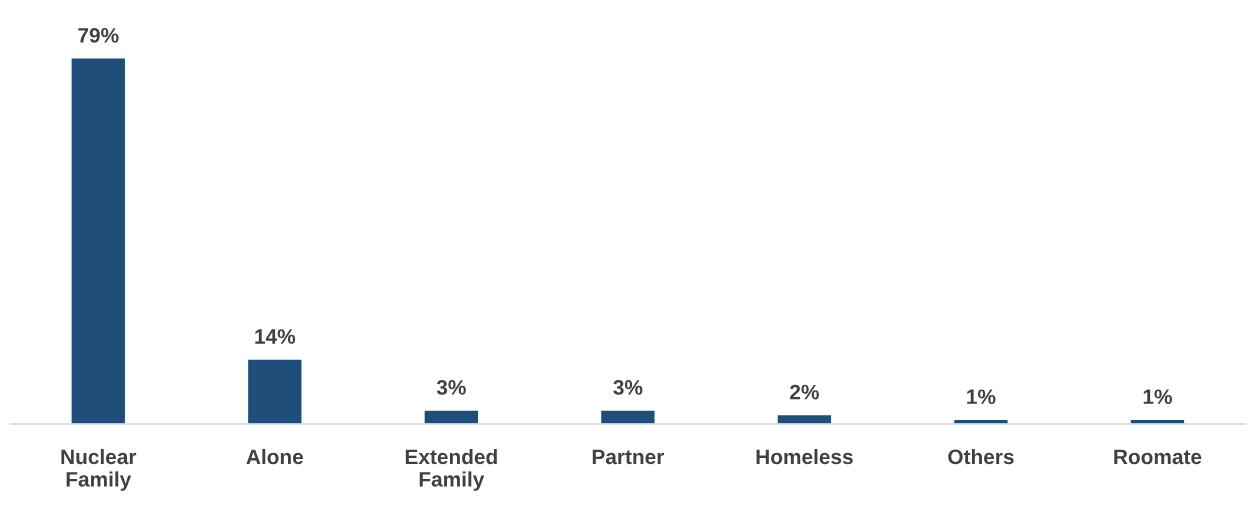 The image size is (1252, 517). I want to click on x-tick-label: Partner, so click(628, 457).